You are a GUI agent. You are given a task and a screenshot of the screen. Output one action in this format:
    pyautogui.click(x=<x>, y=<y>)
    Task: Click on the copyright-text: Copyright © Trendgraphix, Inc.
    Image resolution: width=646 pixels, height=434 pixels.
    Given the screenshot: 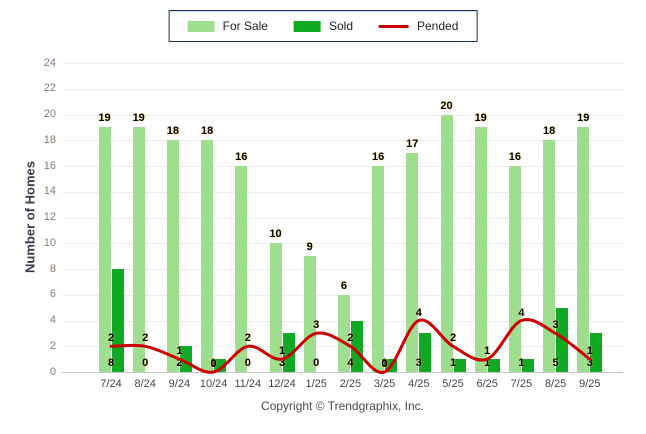 What is the action you would take?
    pyautogui.click(x=342, y=406)
    